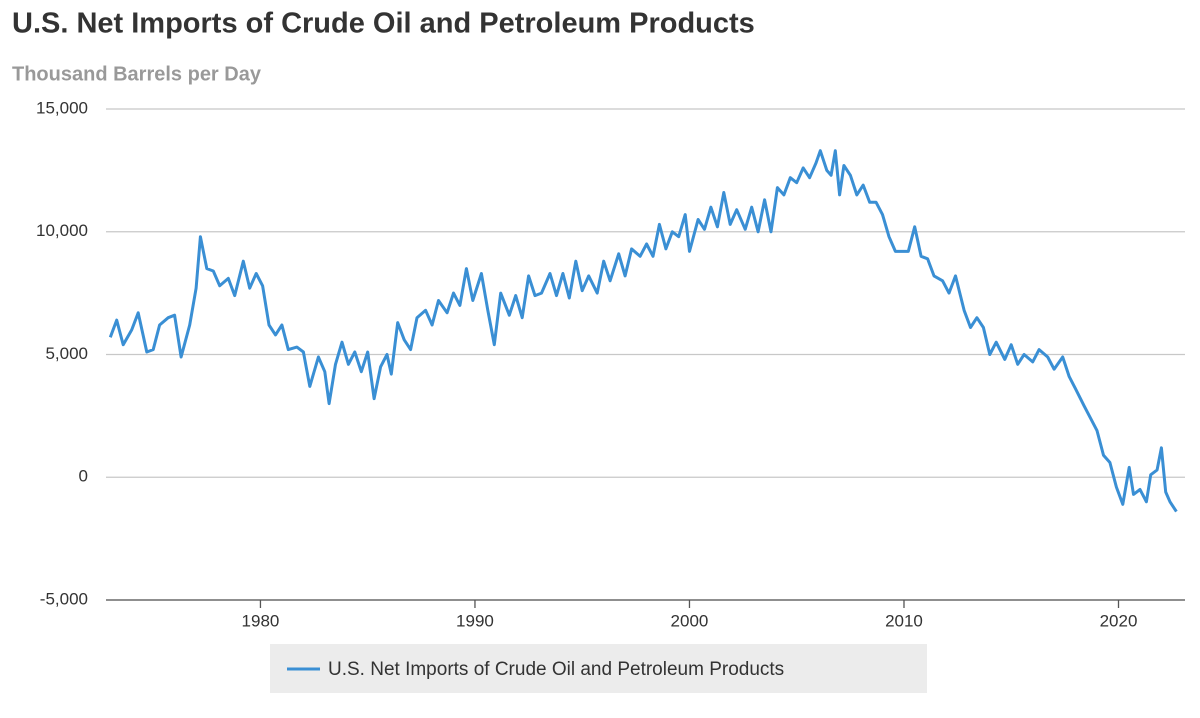 This screenshot has height=718, width=1200. I want to click on x-tick-label: 2020, so click(1119, 620).